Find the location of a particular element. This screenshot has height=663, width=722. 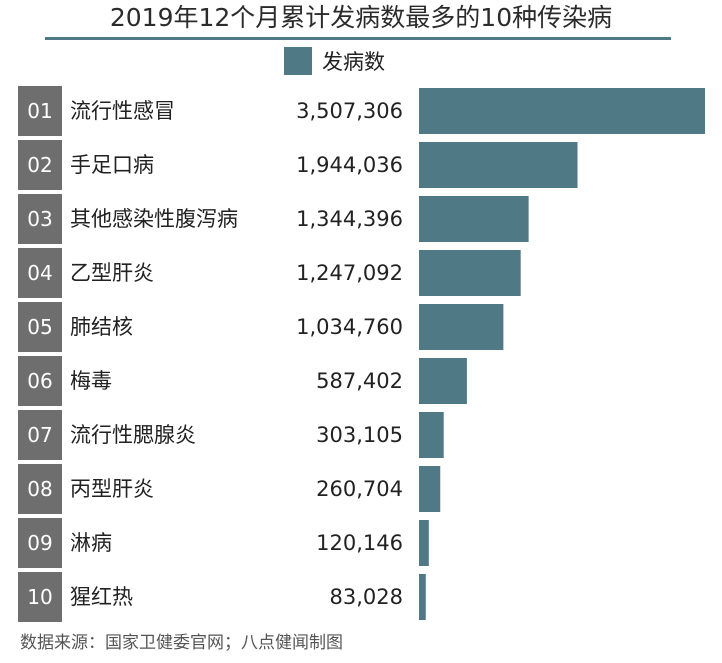

legend: 发病数 is located at coordinates (334, 61).